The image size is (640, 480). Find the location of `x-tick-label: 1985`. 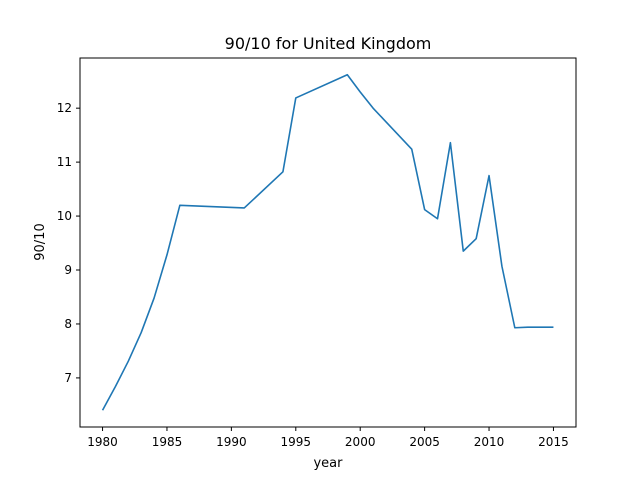

x-tick-label: 1985 is located at coordinates (167, 442).